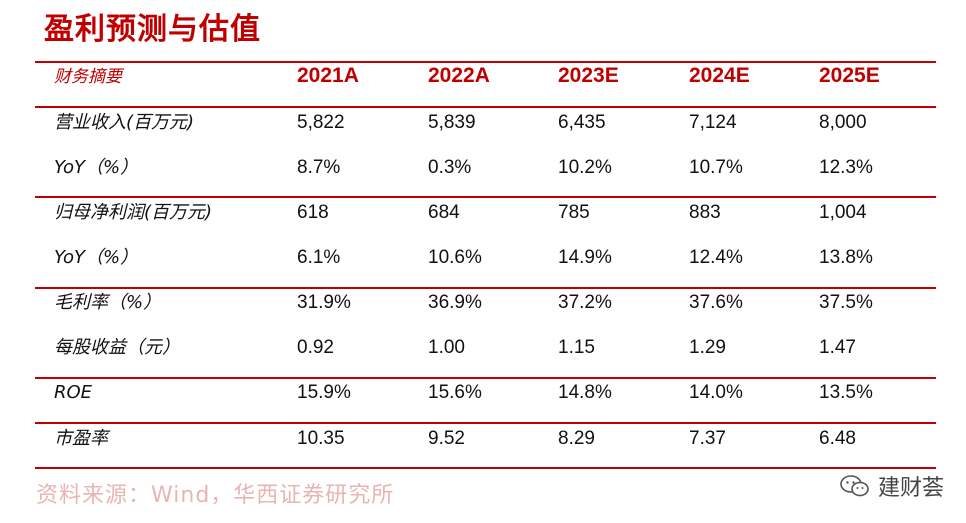 The width and height of the screenshot is (966, 523). Describe the element at coordinates (846, 167) in the screenshot. I see `row-value: 12.3%` at that location.